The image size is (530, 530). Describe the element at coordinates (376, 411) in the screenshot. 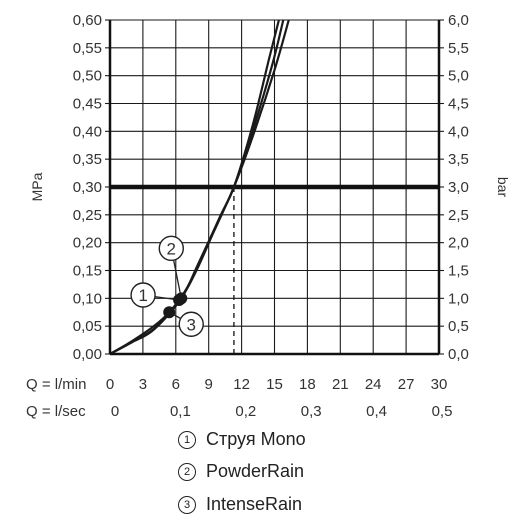

I see `x-tick-lsec: 0,4` at that location.